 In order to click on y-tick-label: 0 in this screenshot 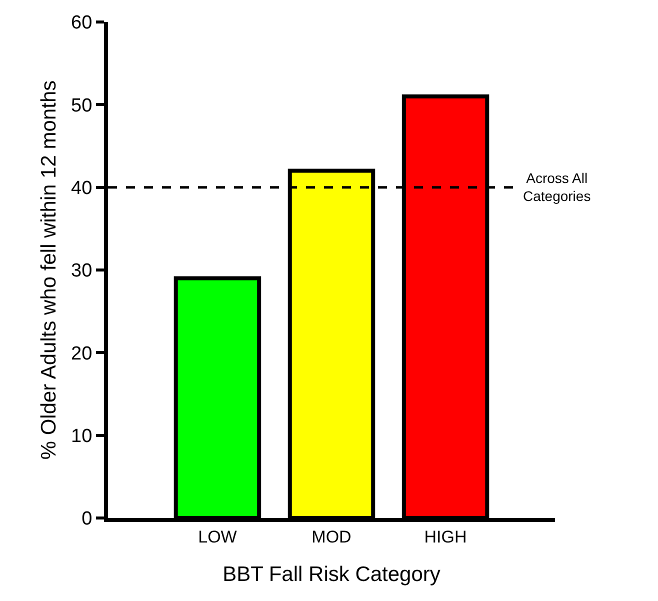, I will do `click(87, 519)`.